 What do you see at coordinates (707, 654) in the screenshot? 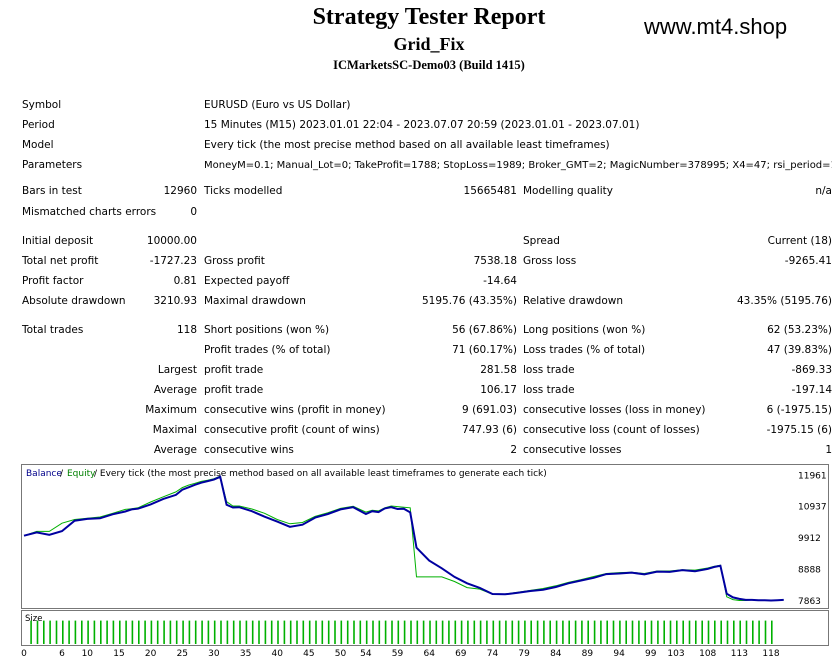
I see `x-tick-label: 108` at bounding box center [707, 654].